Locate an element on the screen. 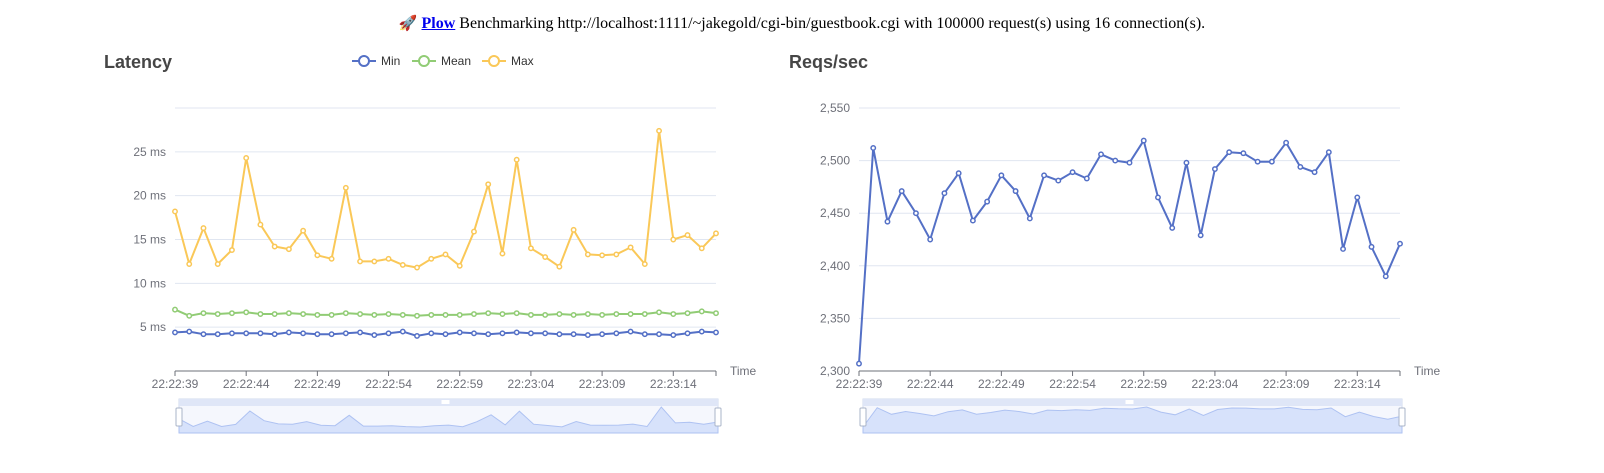 This screenshot has width=1604, height=473. legend-item-max: Max is located at coordinates (508, 61).